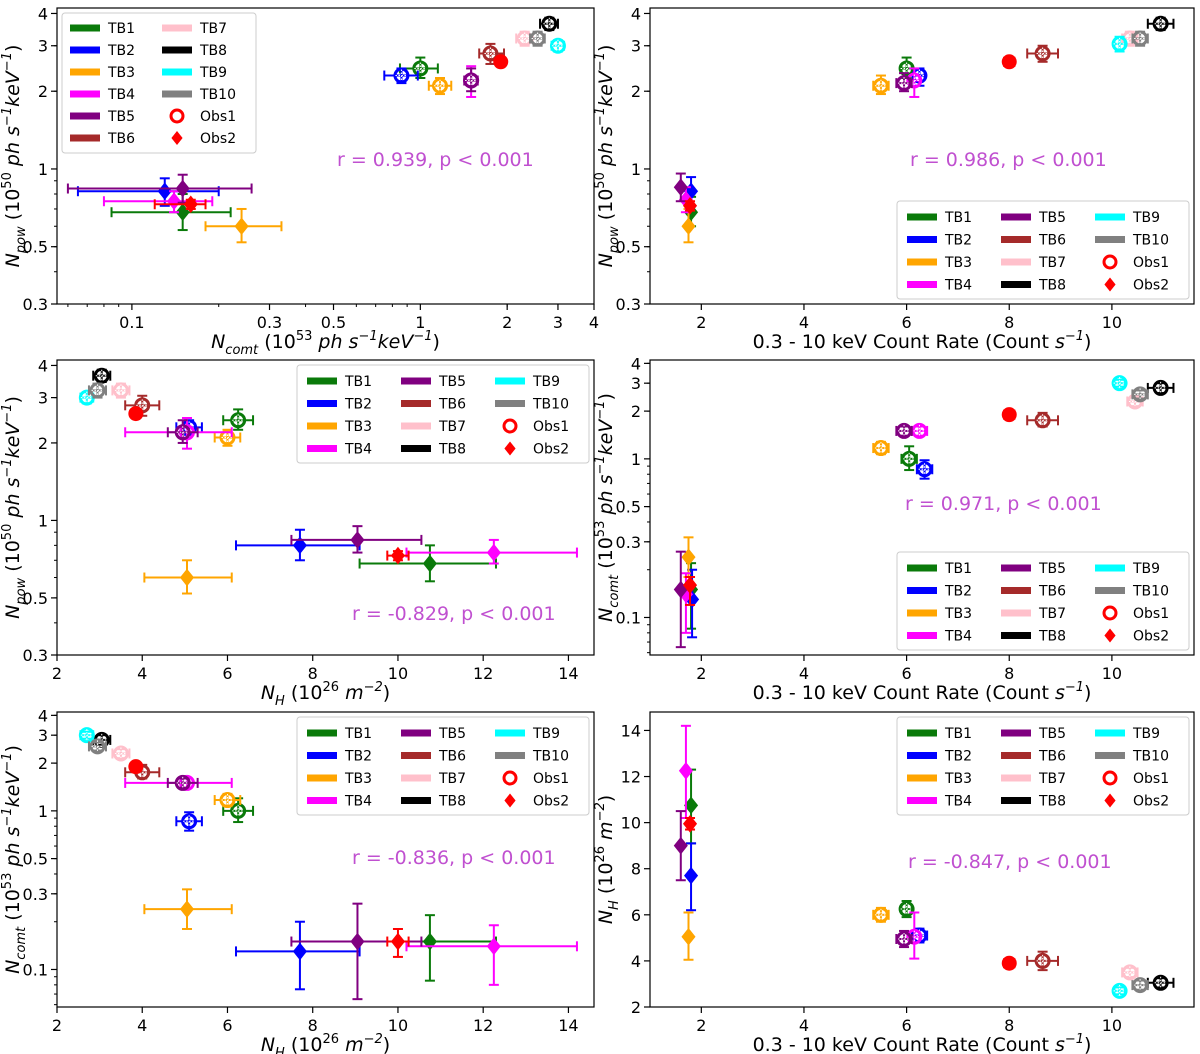 This screenshot has height=1054, width=1200. I want to click on x-tick-label: 6, so click(227, 673).